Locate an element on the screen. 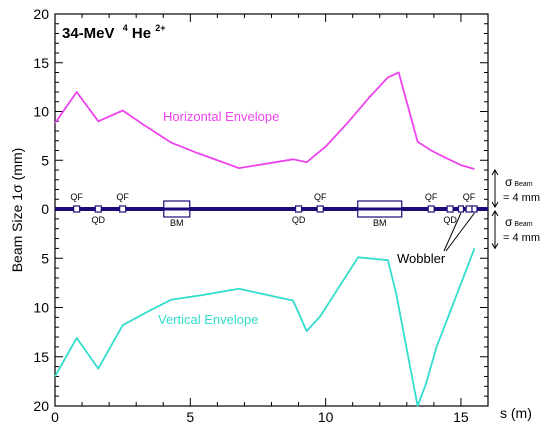  chart-title-charge: 2+ is located at coordinates (160, 28).